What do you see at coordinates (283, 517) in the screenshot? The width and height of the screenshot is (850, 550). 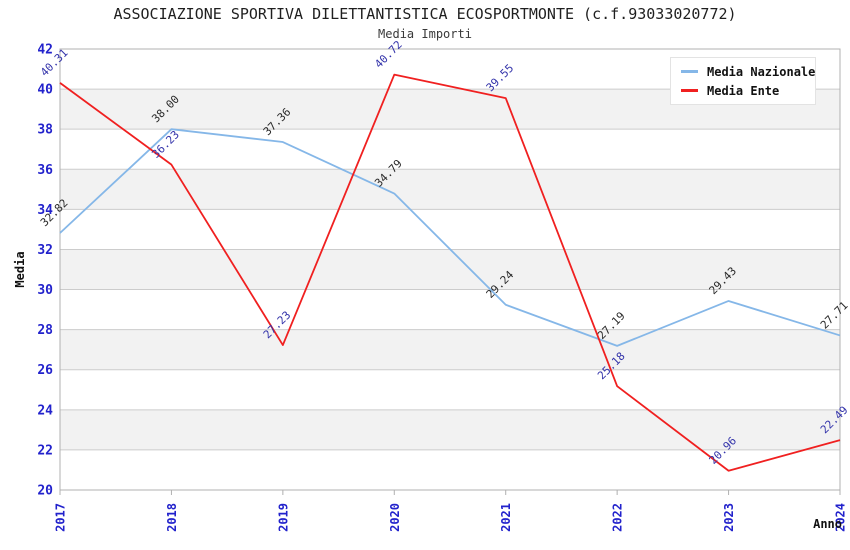 I see `x-tick-label: 2019` at bounding box center [283, 517].